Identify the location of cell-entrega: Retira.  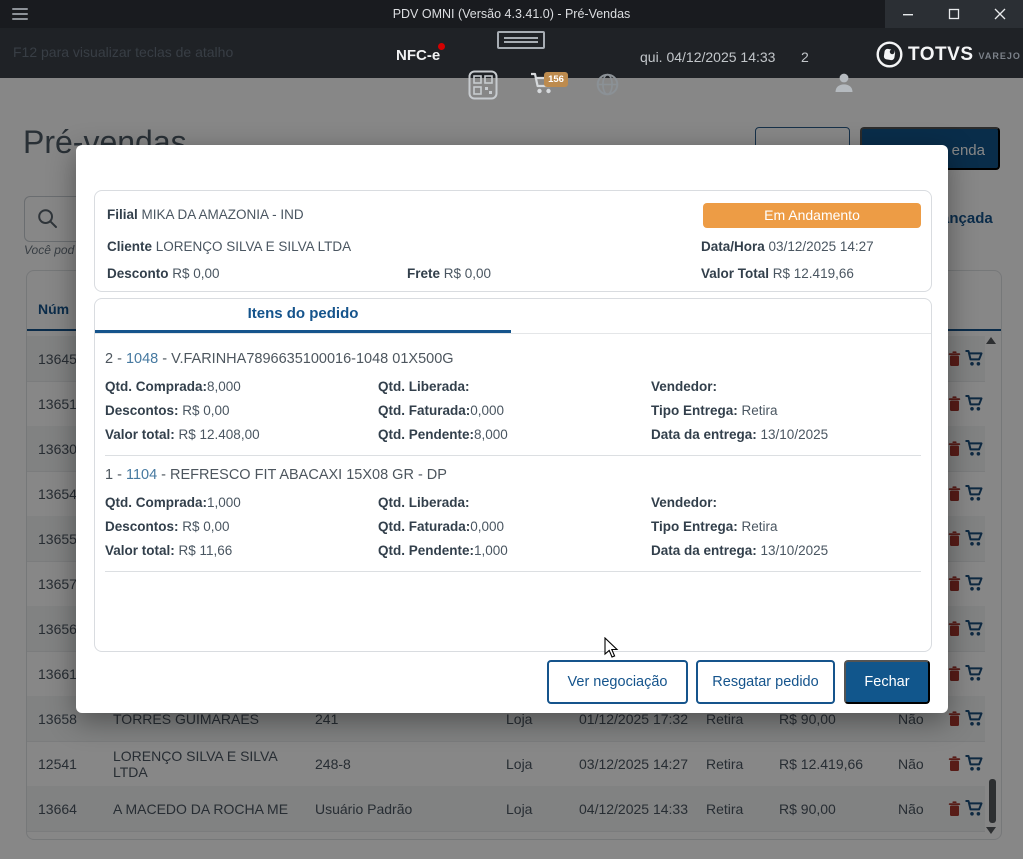
(725, 718).